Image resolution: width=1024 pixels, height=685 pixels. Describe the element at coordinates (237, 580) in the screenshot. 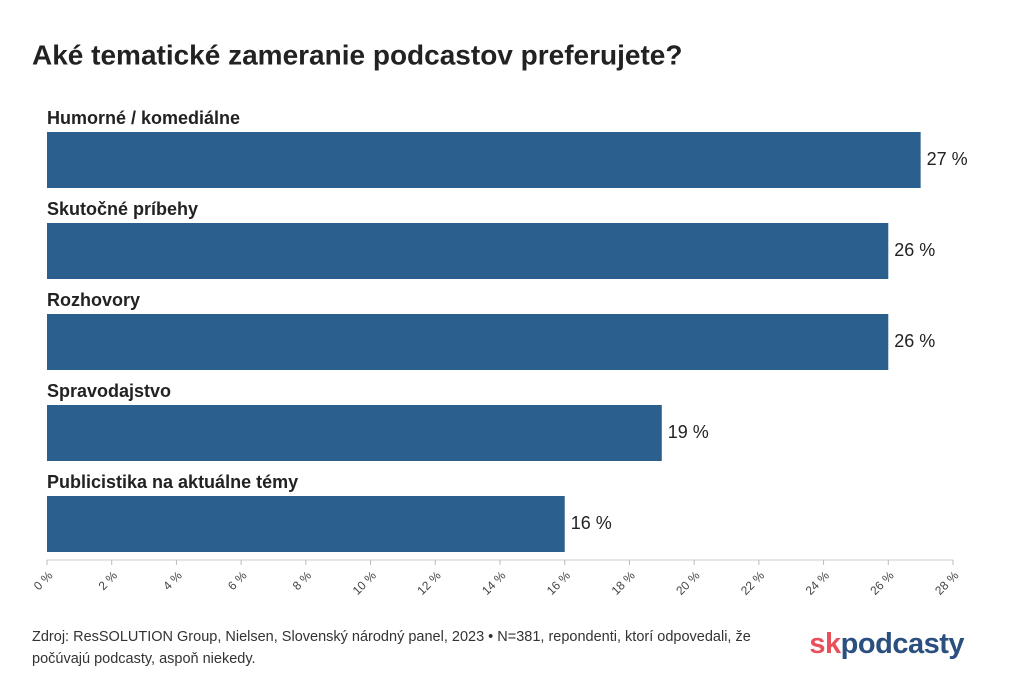

I see `x-tick-label: 6 %` at that location.